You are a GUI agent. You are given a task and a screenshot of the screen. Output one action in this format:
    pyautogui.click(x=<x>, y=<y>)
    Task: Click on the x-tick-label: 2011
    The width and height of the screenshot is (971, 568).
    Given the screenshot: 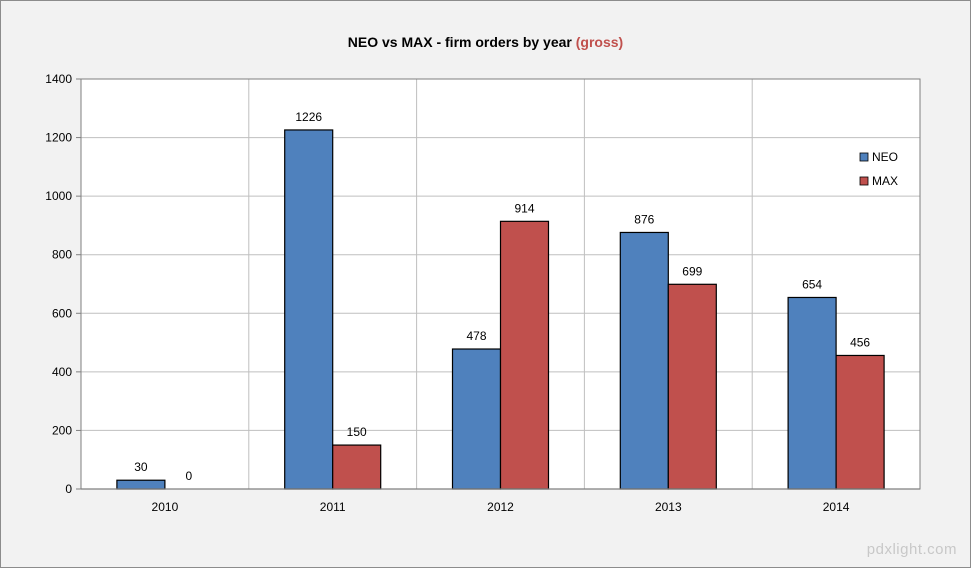 What is the action you would take?
    pyautogui.click(x=333, y=507)
    